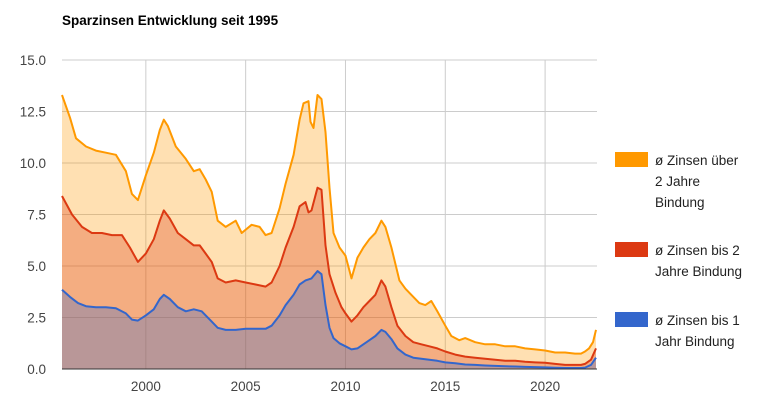 The width and height of the screenshot is (767, 418). Describe the element at coordinates (36, 369) in the screenshot. I see `y-tick-label: 0.0` at that location.